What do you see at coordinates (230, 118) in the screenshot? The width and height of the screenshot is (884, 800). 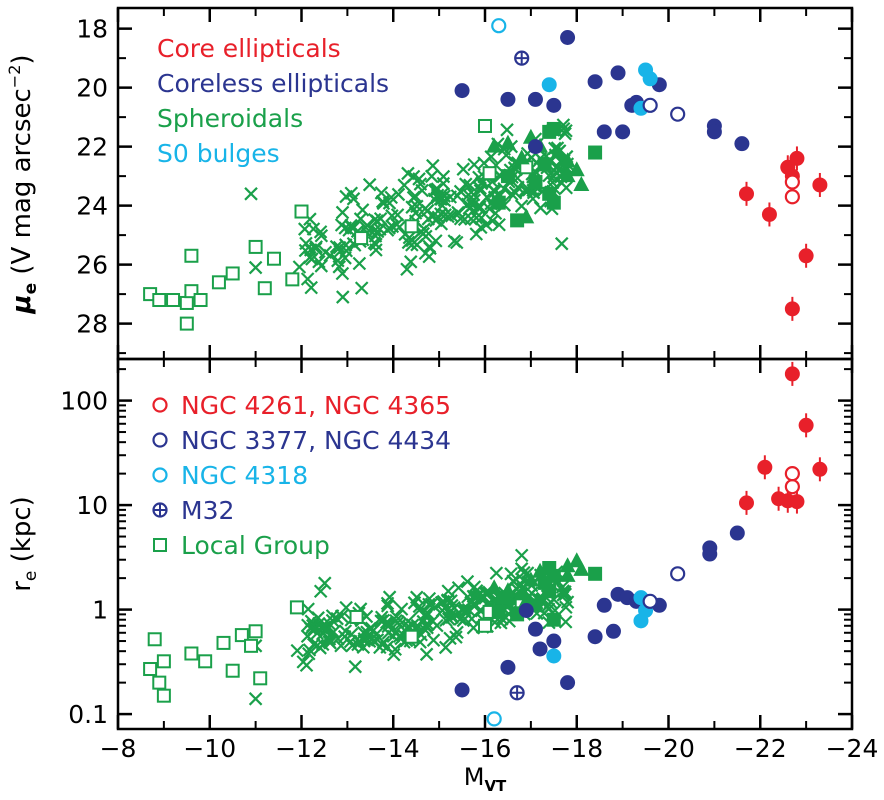 I see `top-legend-entry: Spheroidals` at bounding box center [230, 118].